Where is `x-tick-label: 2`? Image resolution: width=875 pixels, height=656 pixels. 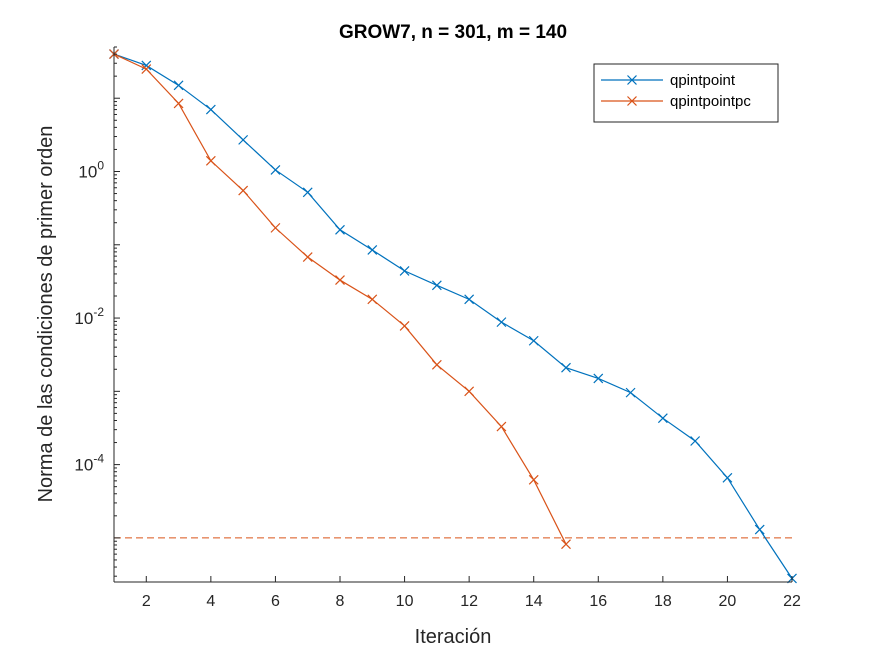 x-tick-label: 2 is located at coordinates (146, 601).